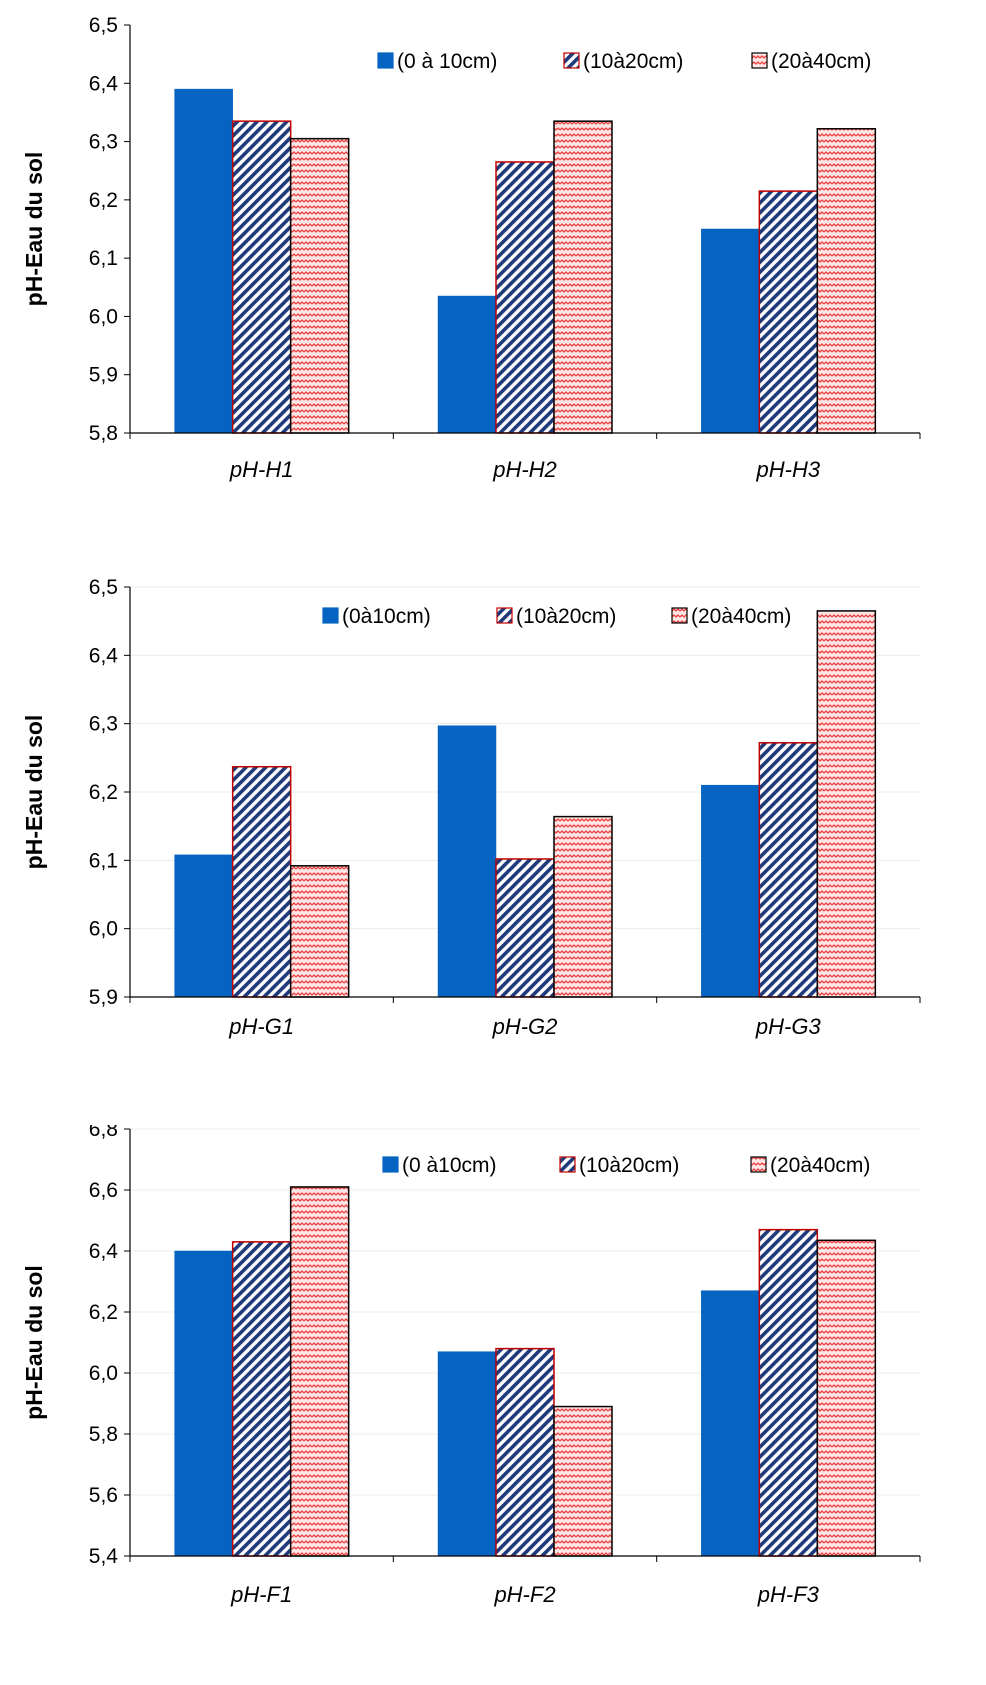  Describe the element at coordinates (104, 1556) in the screenshot. I see `y-tick-label: 5,4` at that location.